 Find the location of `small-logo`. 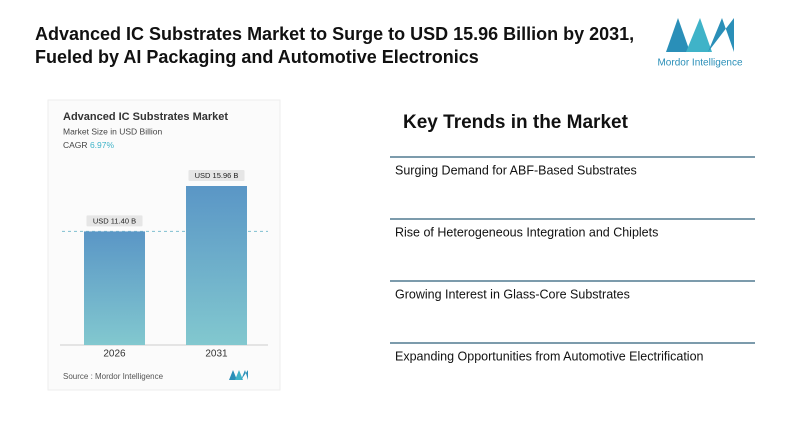

small-logo is located at coordinates (238, 375).